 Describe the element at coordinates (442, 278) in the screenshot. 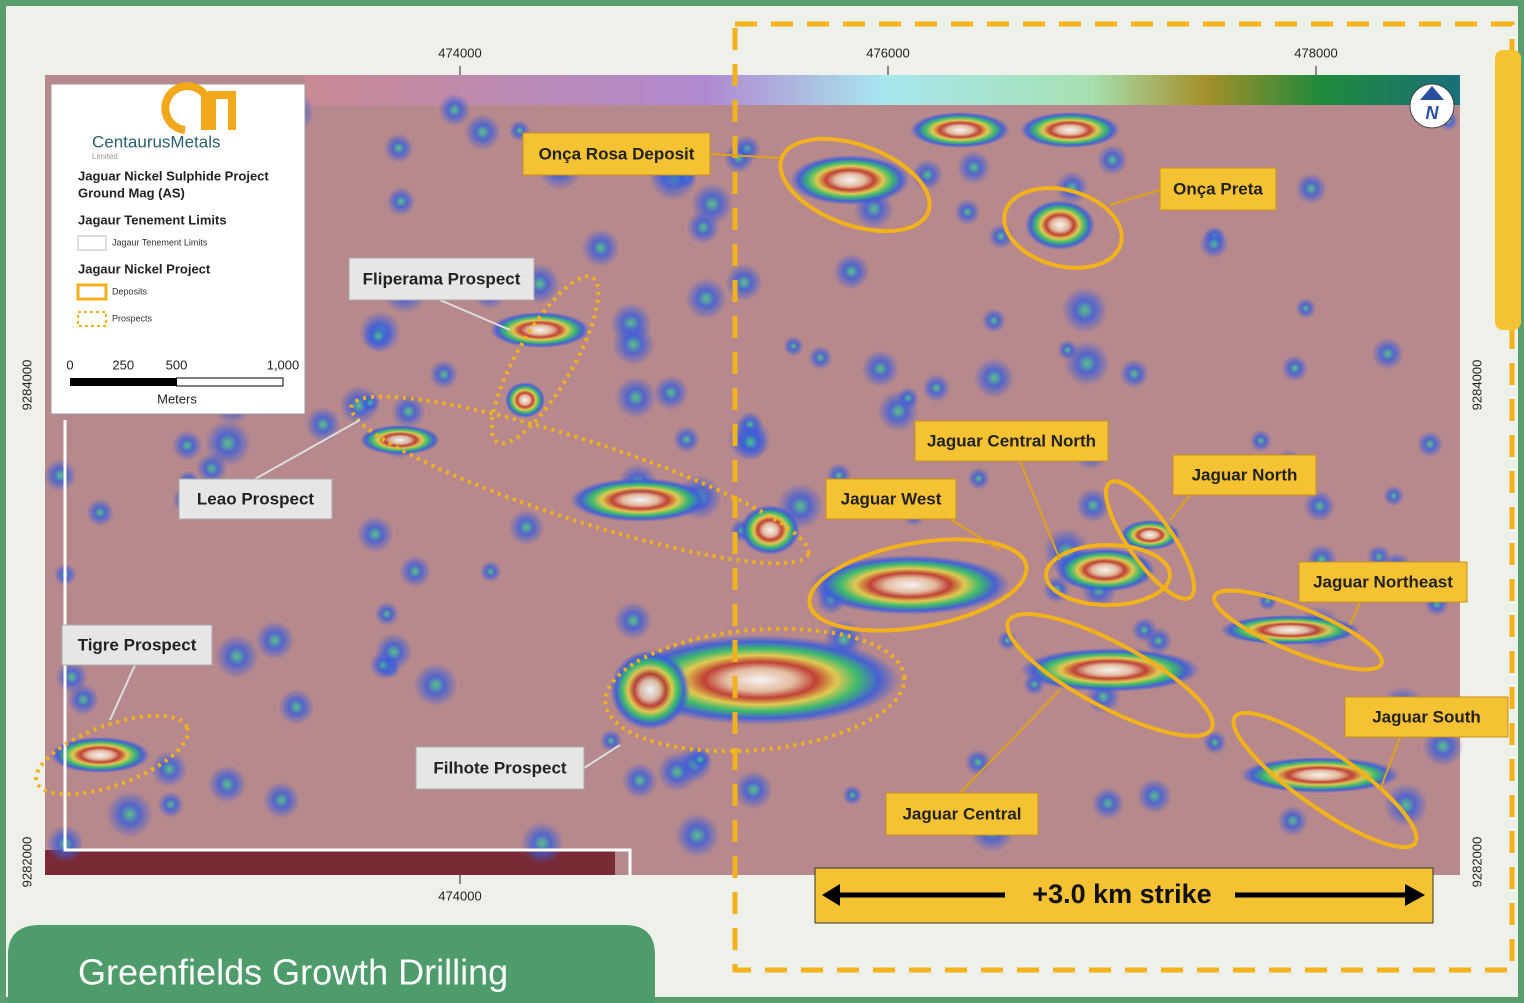

I see `label-text: Fliperama Prospect` at that location.